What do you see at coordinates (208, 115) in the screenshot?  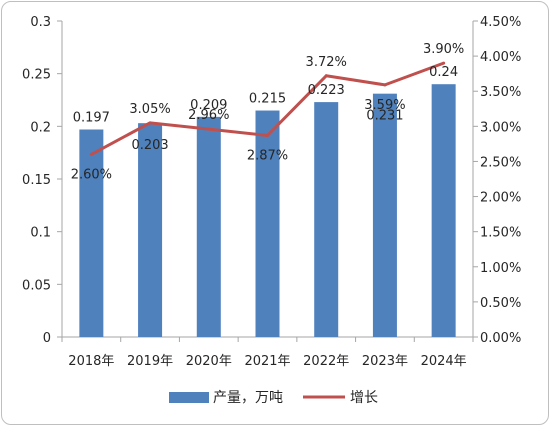 I see `line-value-label: 2.96%` at bounding box center [208, 115].